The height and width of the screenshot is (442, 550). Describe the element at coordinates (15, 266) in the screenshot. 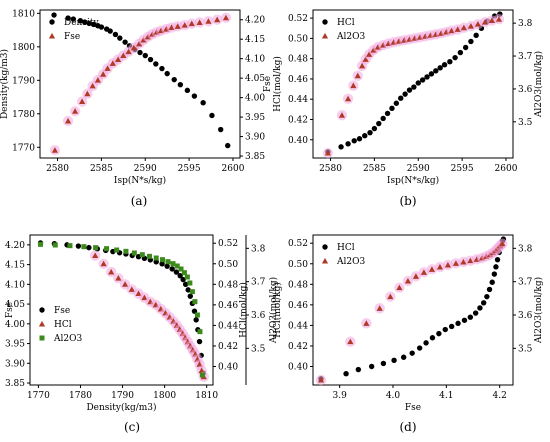

I see `y-tick-label: 4.15` at that location.